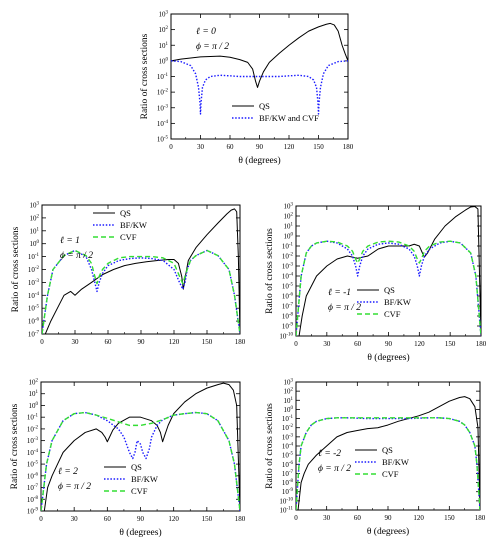 This screenshot has height=550, width=496. What do you see at coordinates (286, 337) in the screenshot?
I see `y-tick-label: 10⁻¹⁰` at bounding box center [286, 337].